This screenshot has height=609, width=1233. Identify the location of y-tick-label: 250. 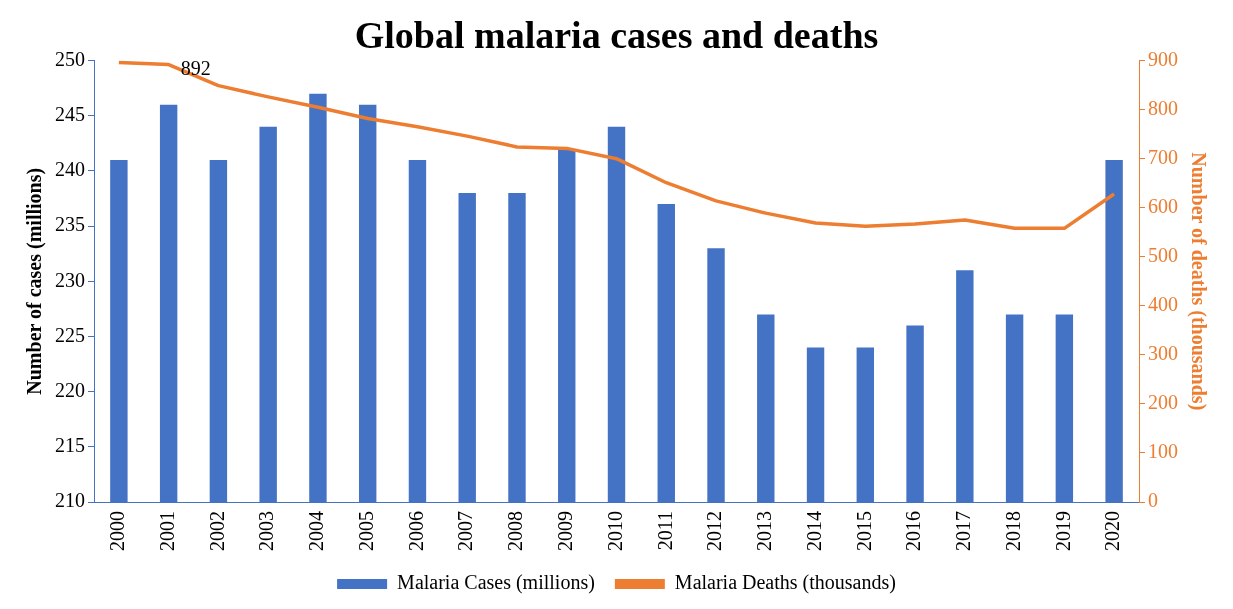
(70, 58).